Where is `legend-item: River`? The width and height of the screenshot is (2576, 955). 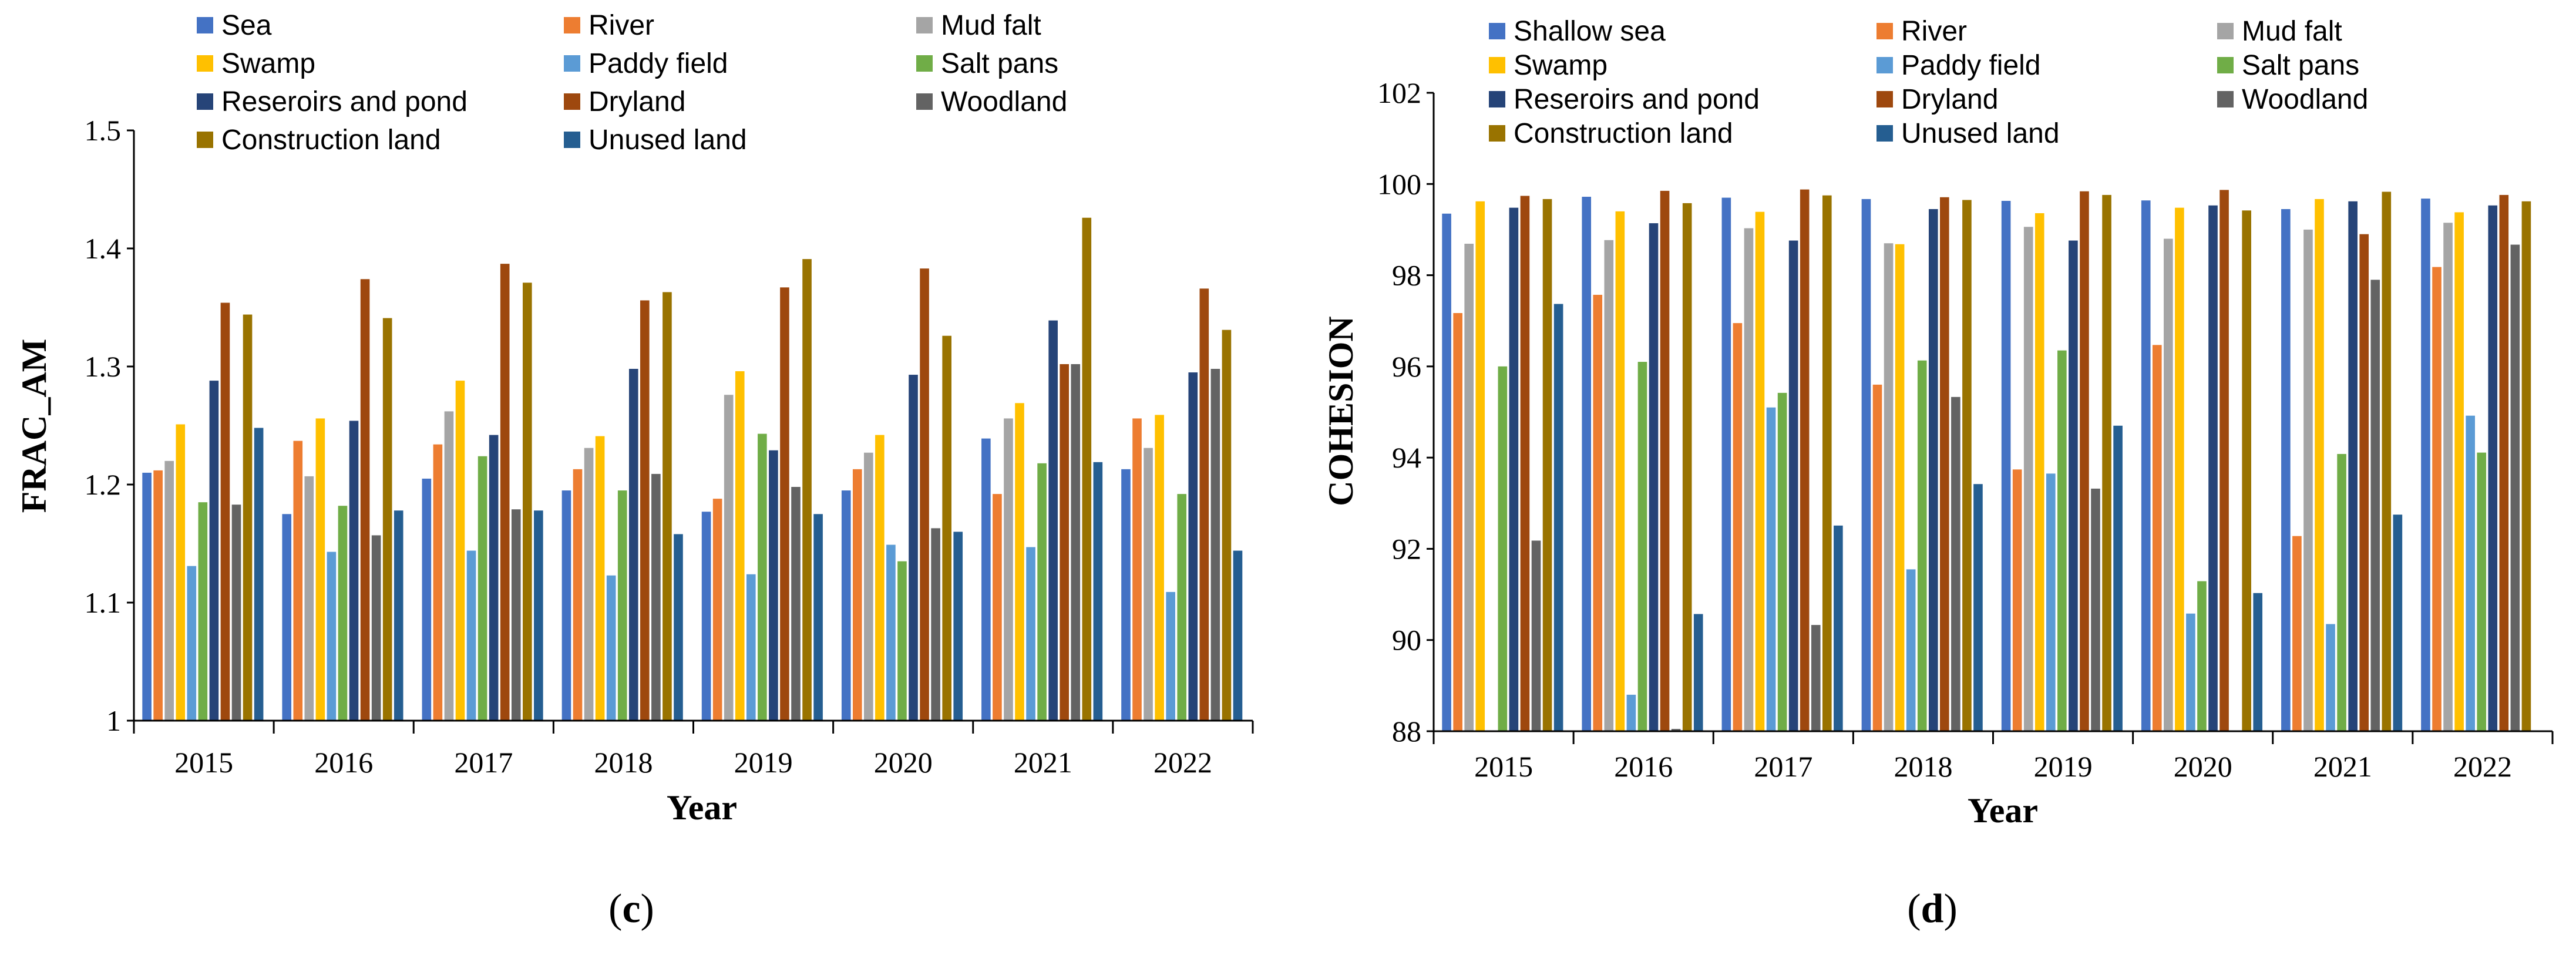 legend-item: River is located at coordinates (609, 26).